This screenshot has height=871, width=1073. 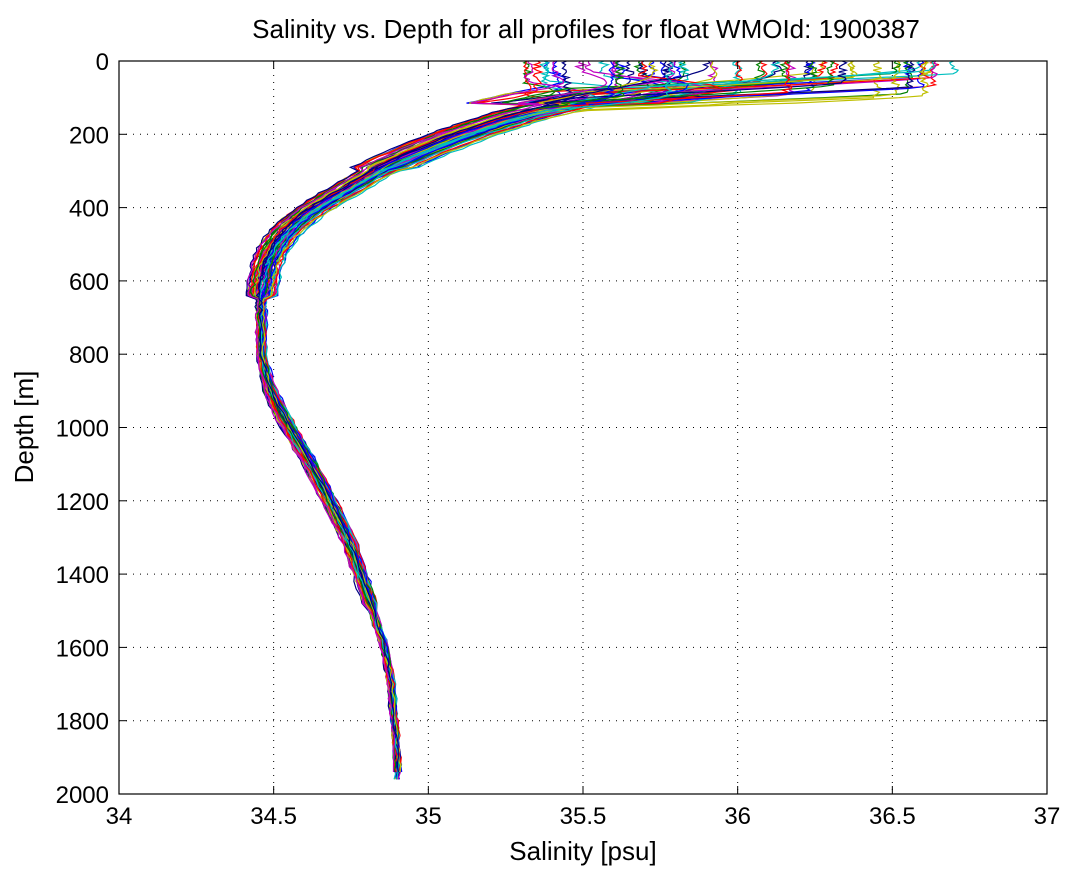 What do you see at coordinates (119, 816) in the screenshot?
I see `x-tick-label: 34` at bounding box center [119, 816].